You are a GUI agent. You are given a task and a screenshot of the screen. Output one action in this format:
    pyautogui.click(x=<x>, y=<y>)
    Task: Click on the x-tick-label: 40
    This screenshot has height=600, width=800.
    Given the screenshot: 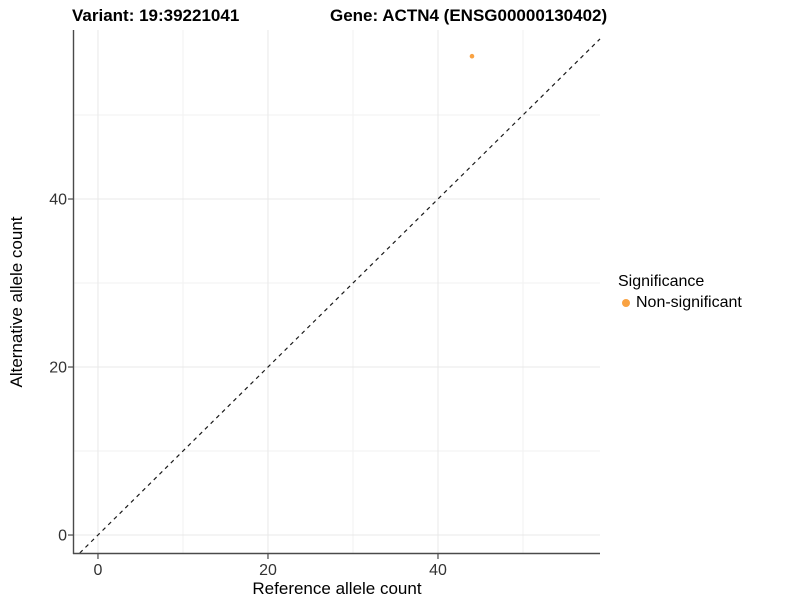 What is the action you would take?
    pyautogui.click(x=438, y=570)
    